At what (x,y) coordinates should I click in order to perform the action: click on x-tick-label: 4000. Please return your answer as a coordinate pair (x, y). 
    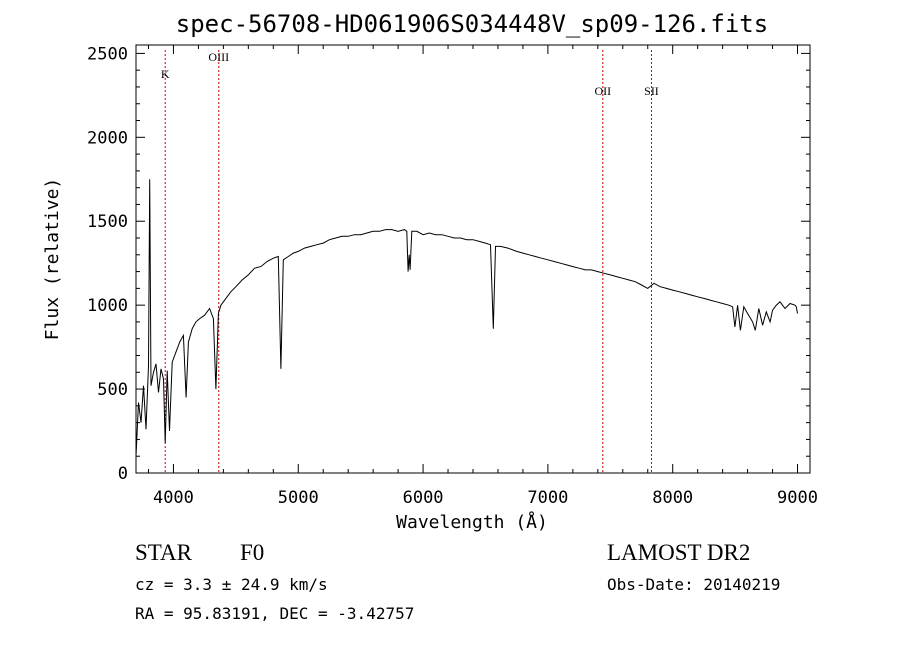
    Looking at the image, I should click on (173, 498).